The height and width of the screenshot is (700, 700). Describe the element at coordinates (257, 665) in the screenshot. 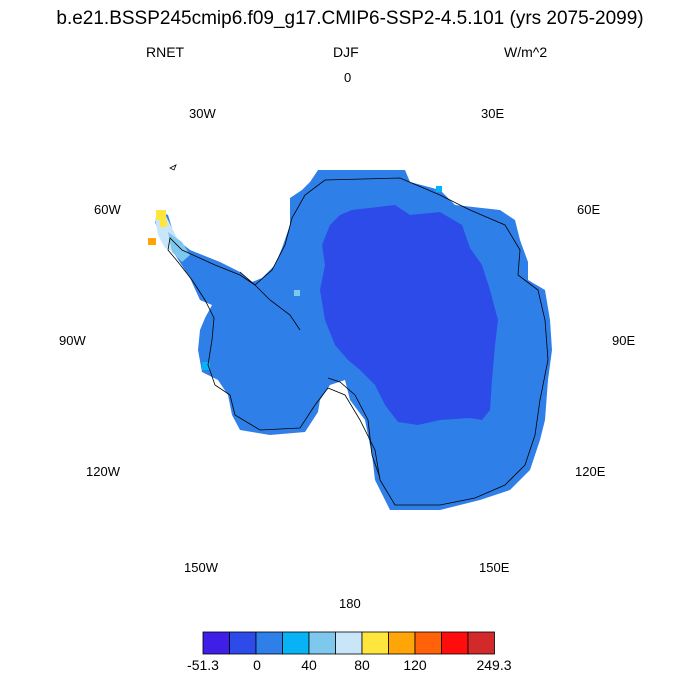

I see `colorbar-label-0: 0` at that location.